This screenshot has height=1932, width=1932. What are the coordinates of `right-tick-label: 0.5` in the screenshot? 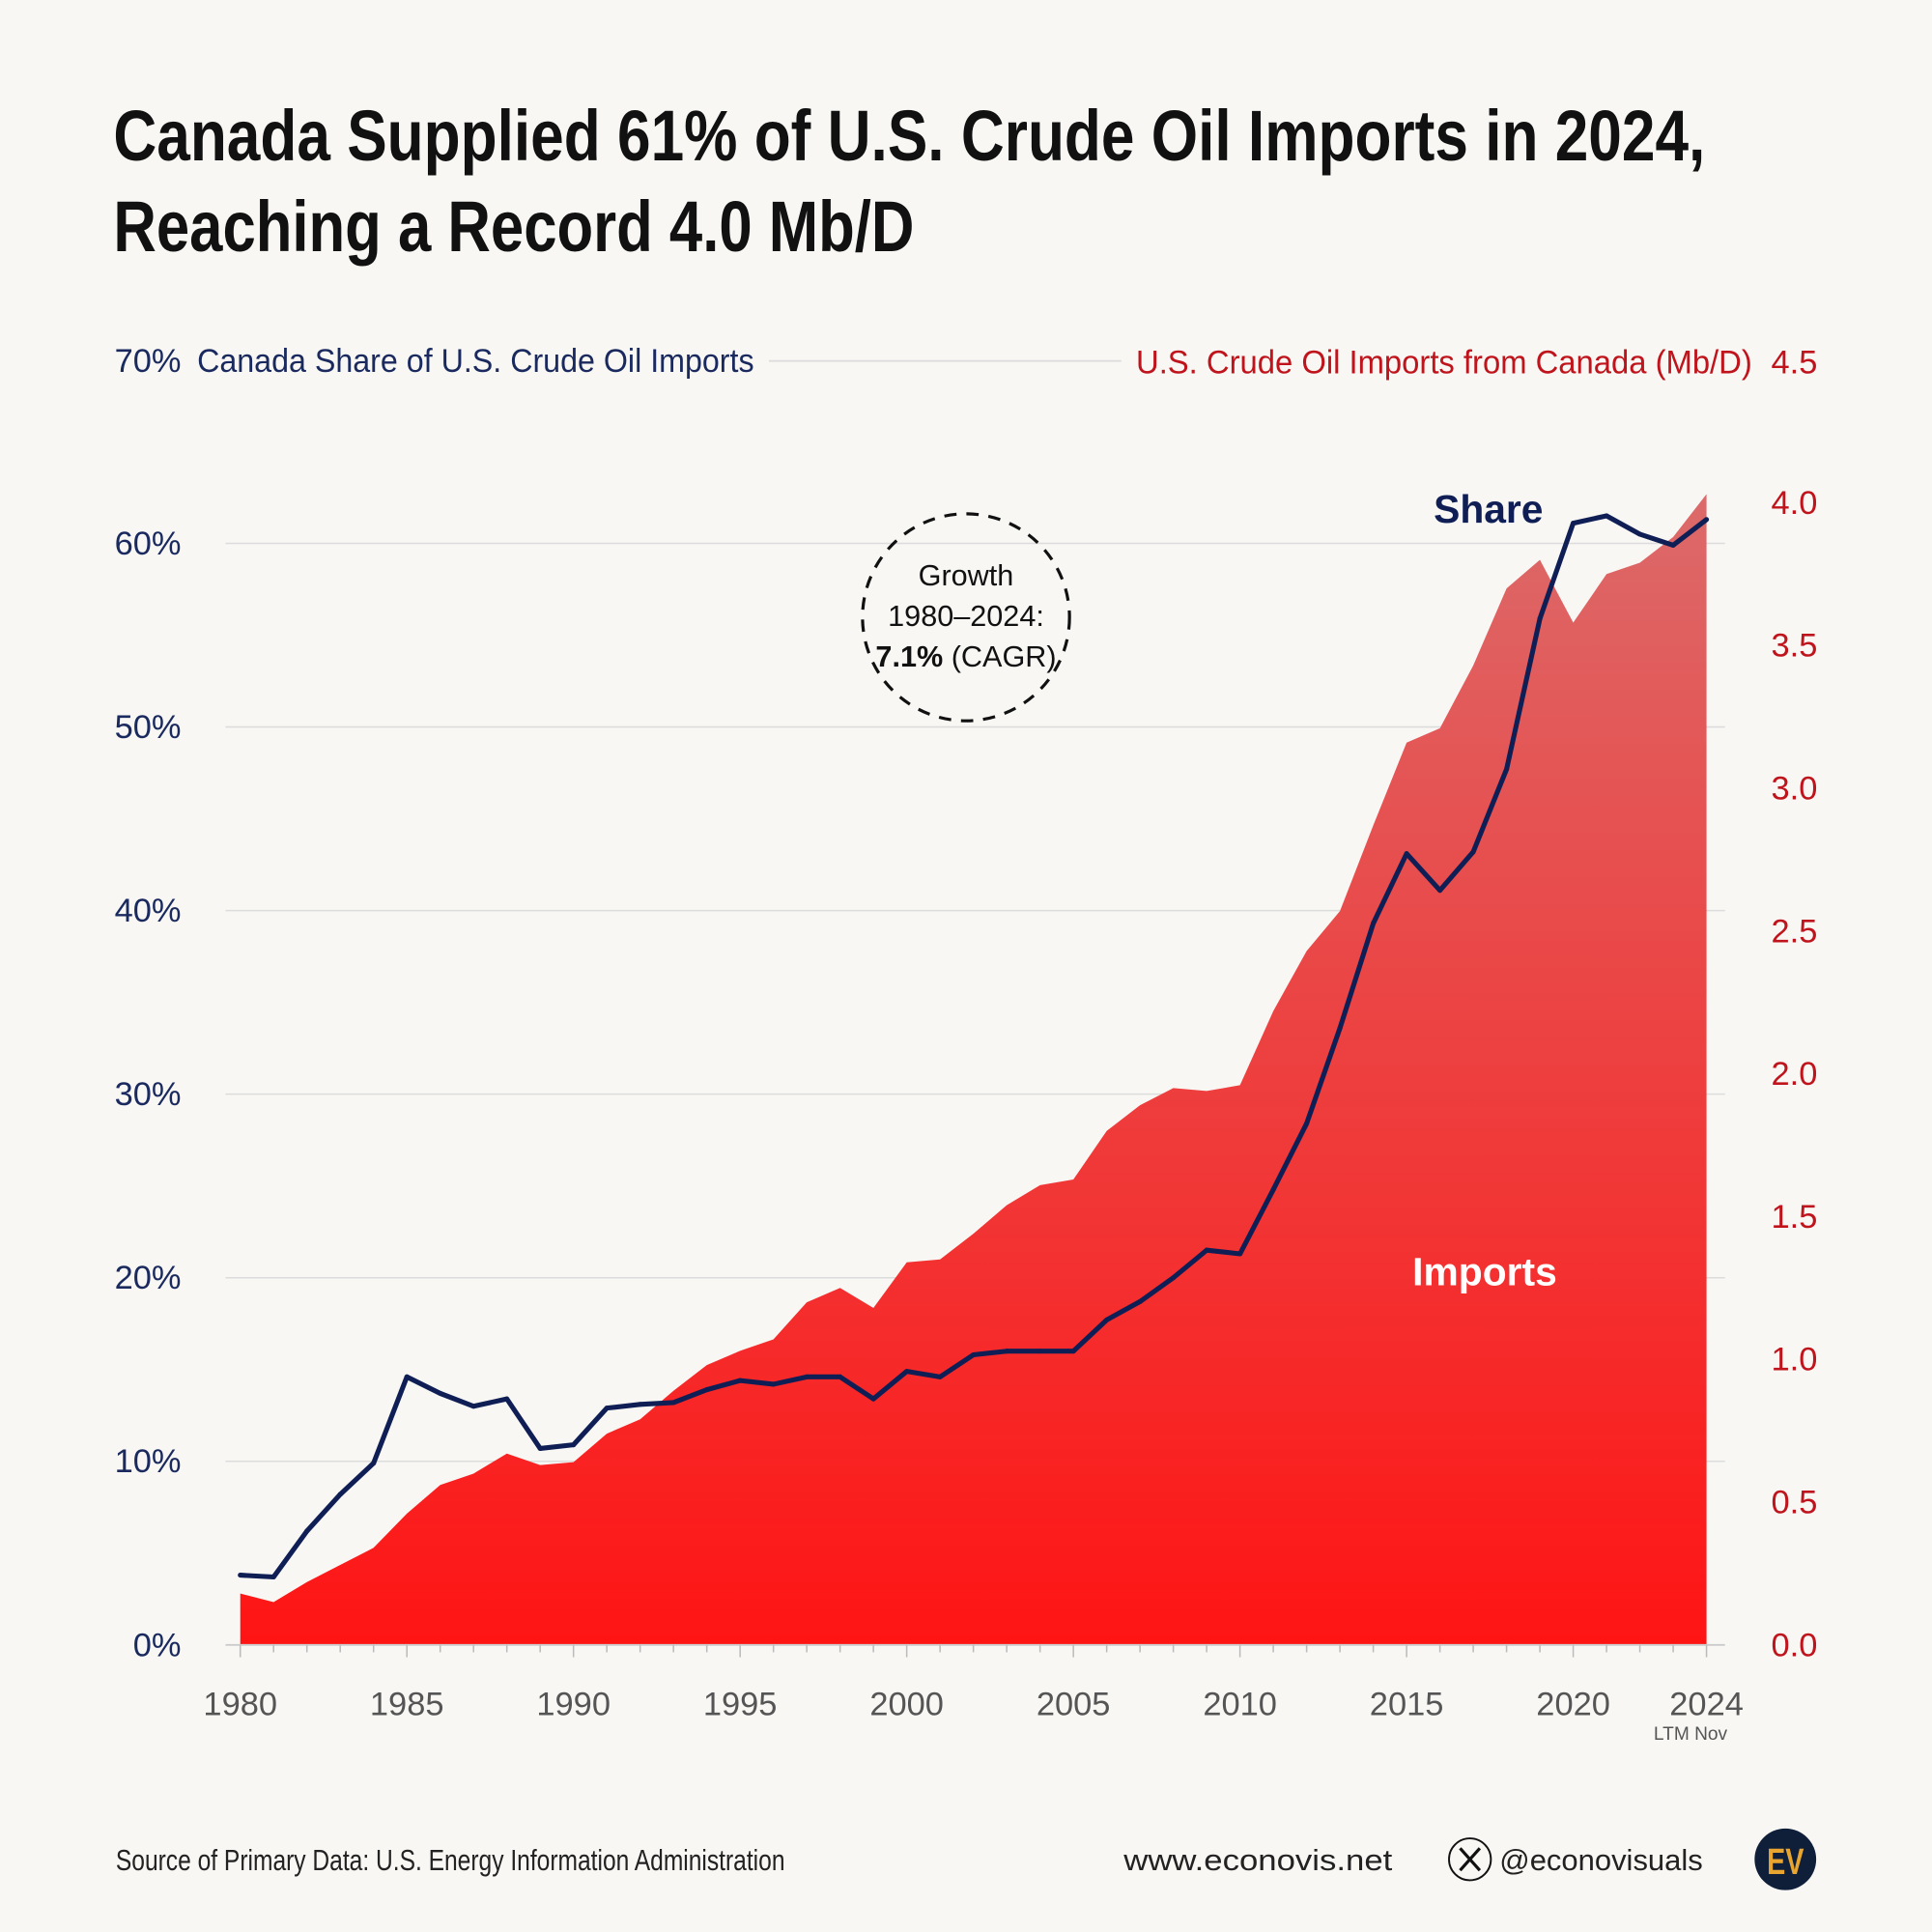 It's located at (1795, 1502).